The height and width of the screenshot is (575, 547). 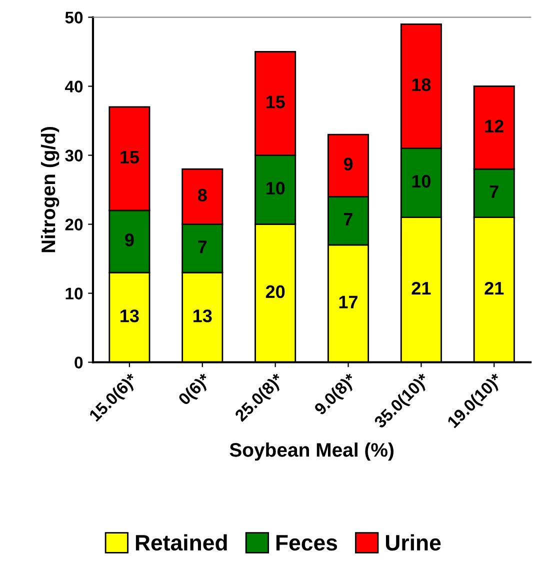 I want to click on y-axis-title: Nitrogen (g/d), so click(x=50, y=189).